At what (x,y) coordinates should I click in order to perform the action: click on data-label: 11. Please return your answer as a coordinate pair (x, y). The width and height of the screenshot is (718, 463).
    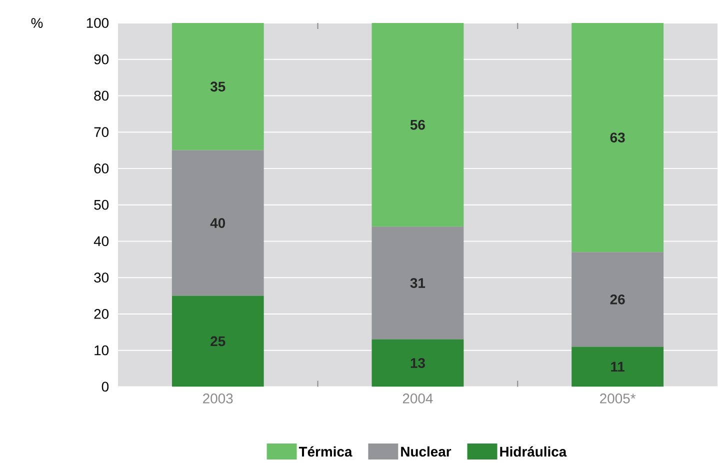
    Looking at the image, I should click on (618, 367).